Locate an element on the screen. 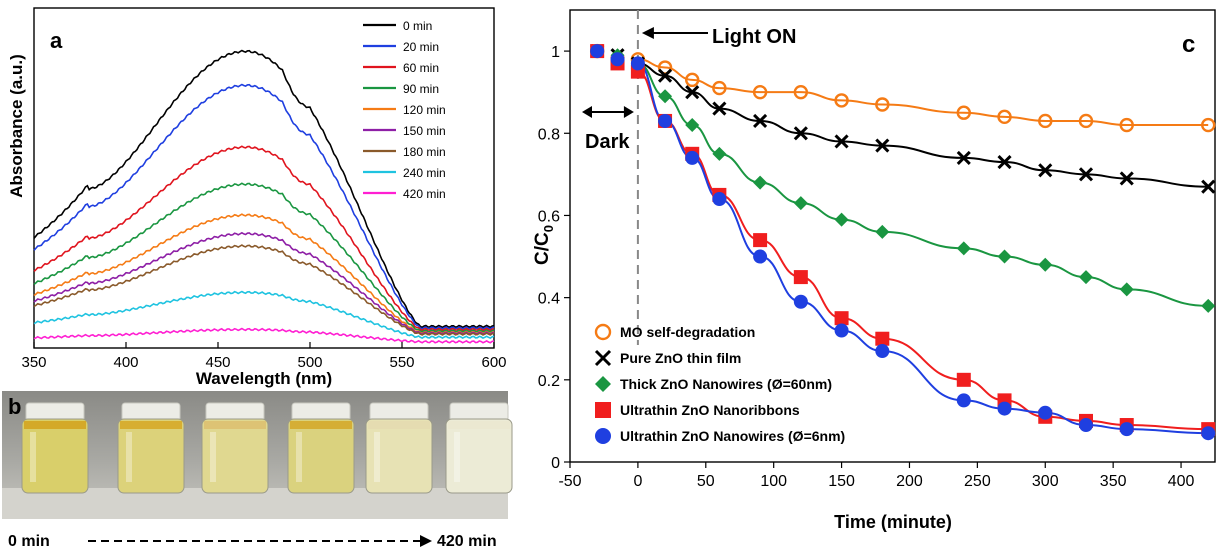  legend-label: 60 min is located at coordinates (421, 68).